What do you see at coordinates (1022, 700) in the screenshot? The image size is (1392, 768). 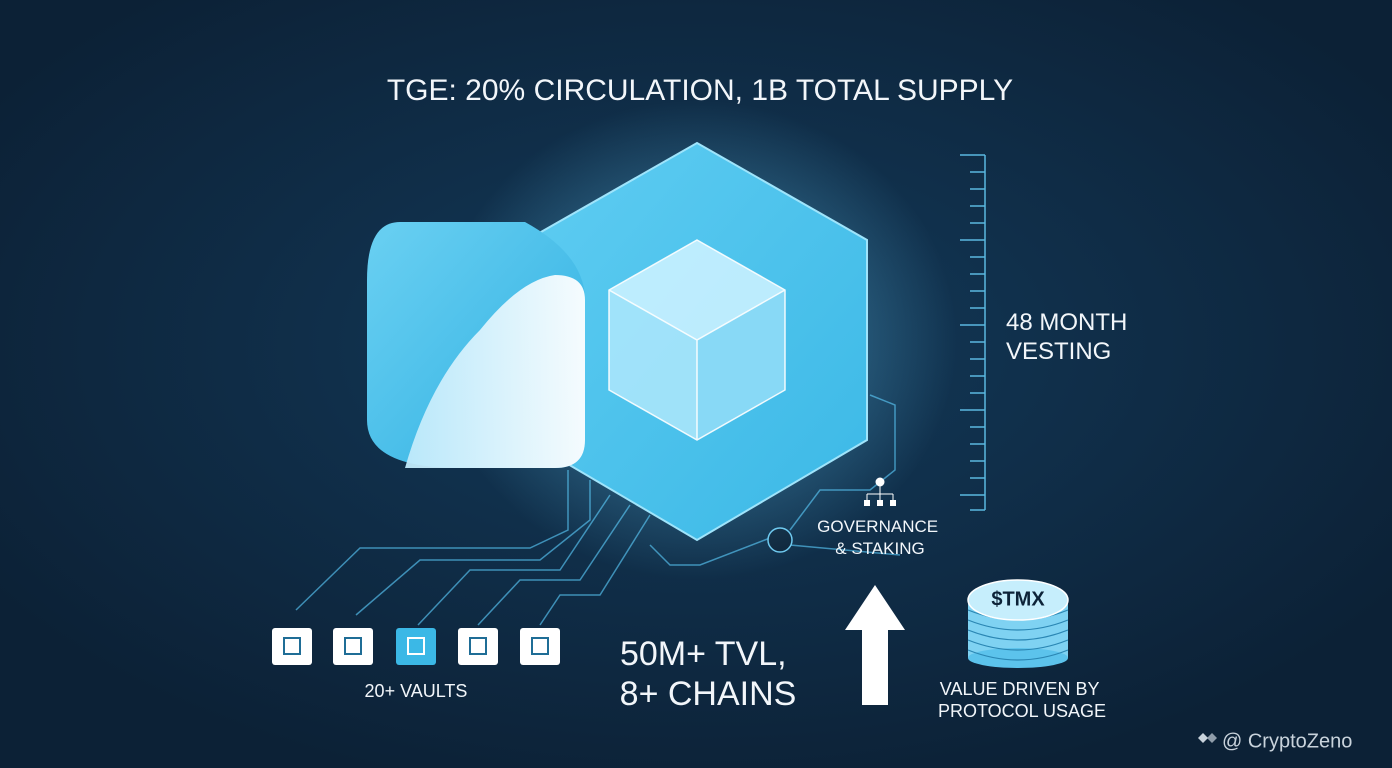 I see `token-label: VALUE DRIVEN BY PROTOCOL USAGE` at bounding box center [1022, 700].